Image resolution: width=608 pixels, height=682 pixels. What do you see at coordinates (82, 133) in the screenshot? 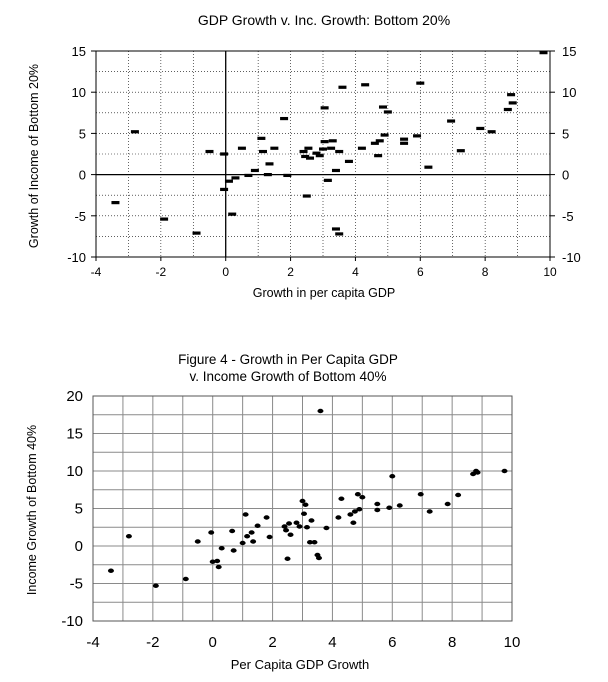
I see `chart-1-y-tick-label-left: 5` at bounding box center [82, 133].